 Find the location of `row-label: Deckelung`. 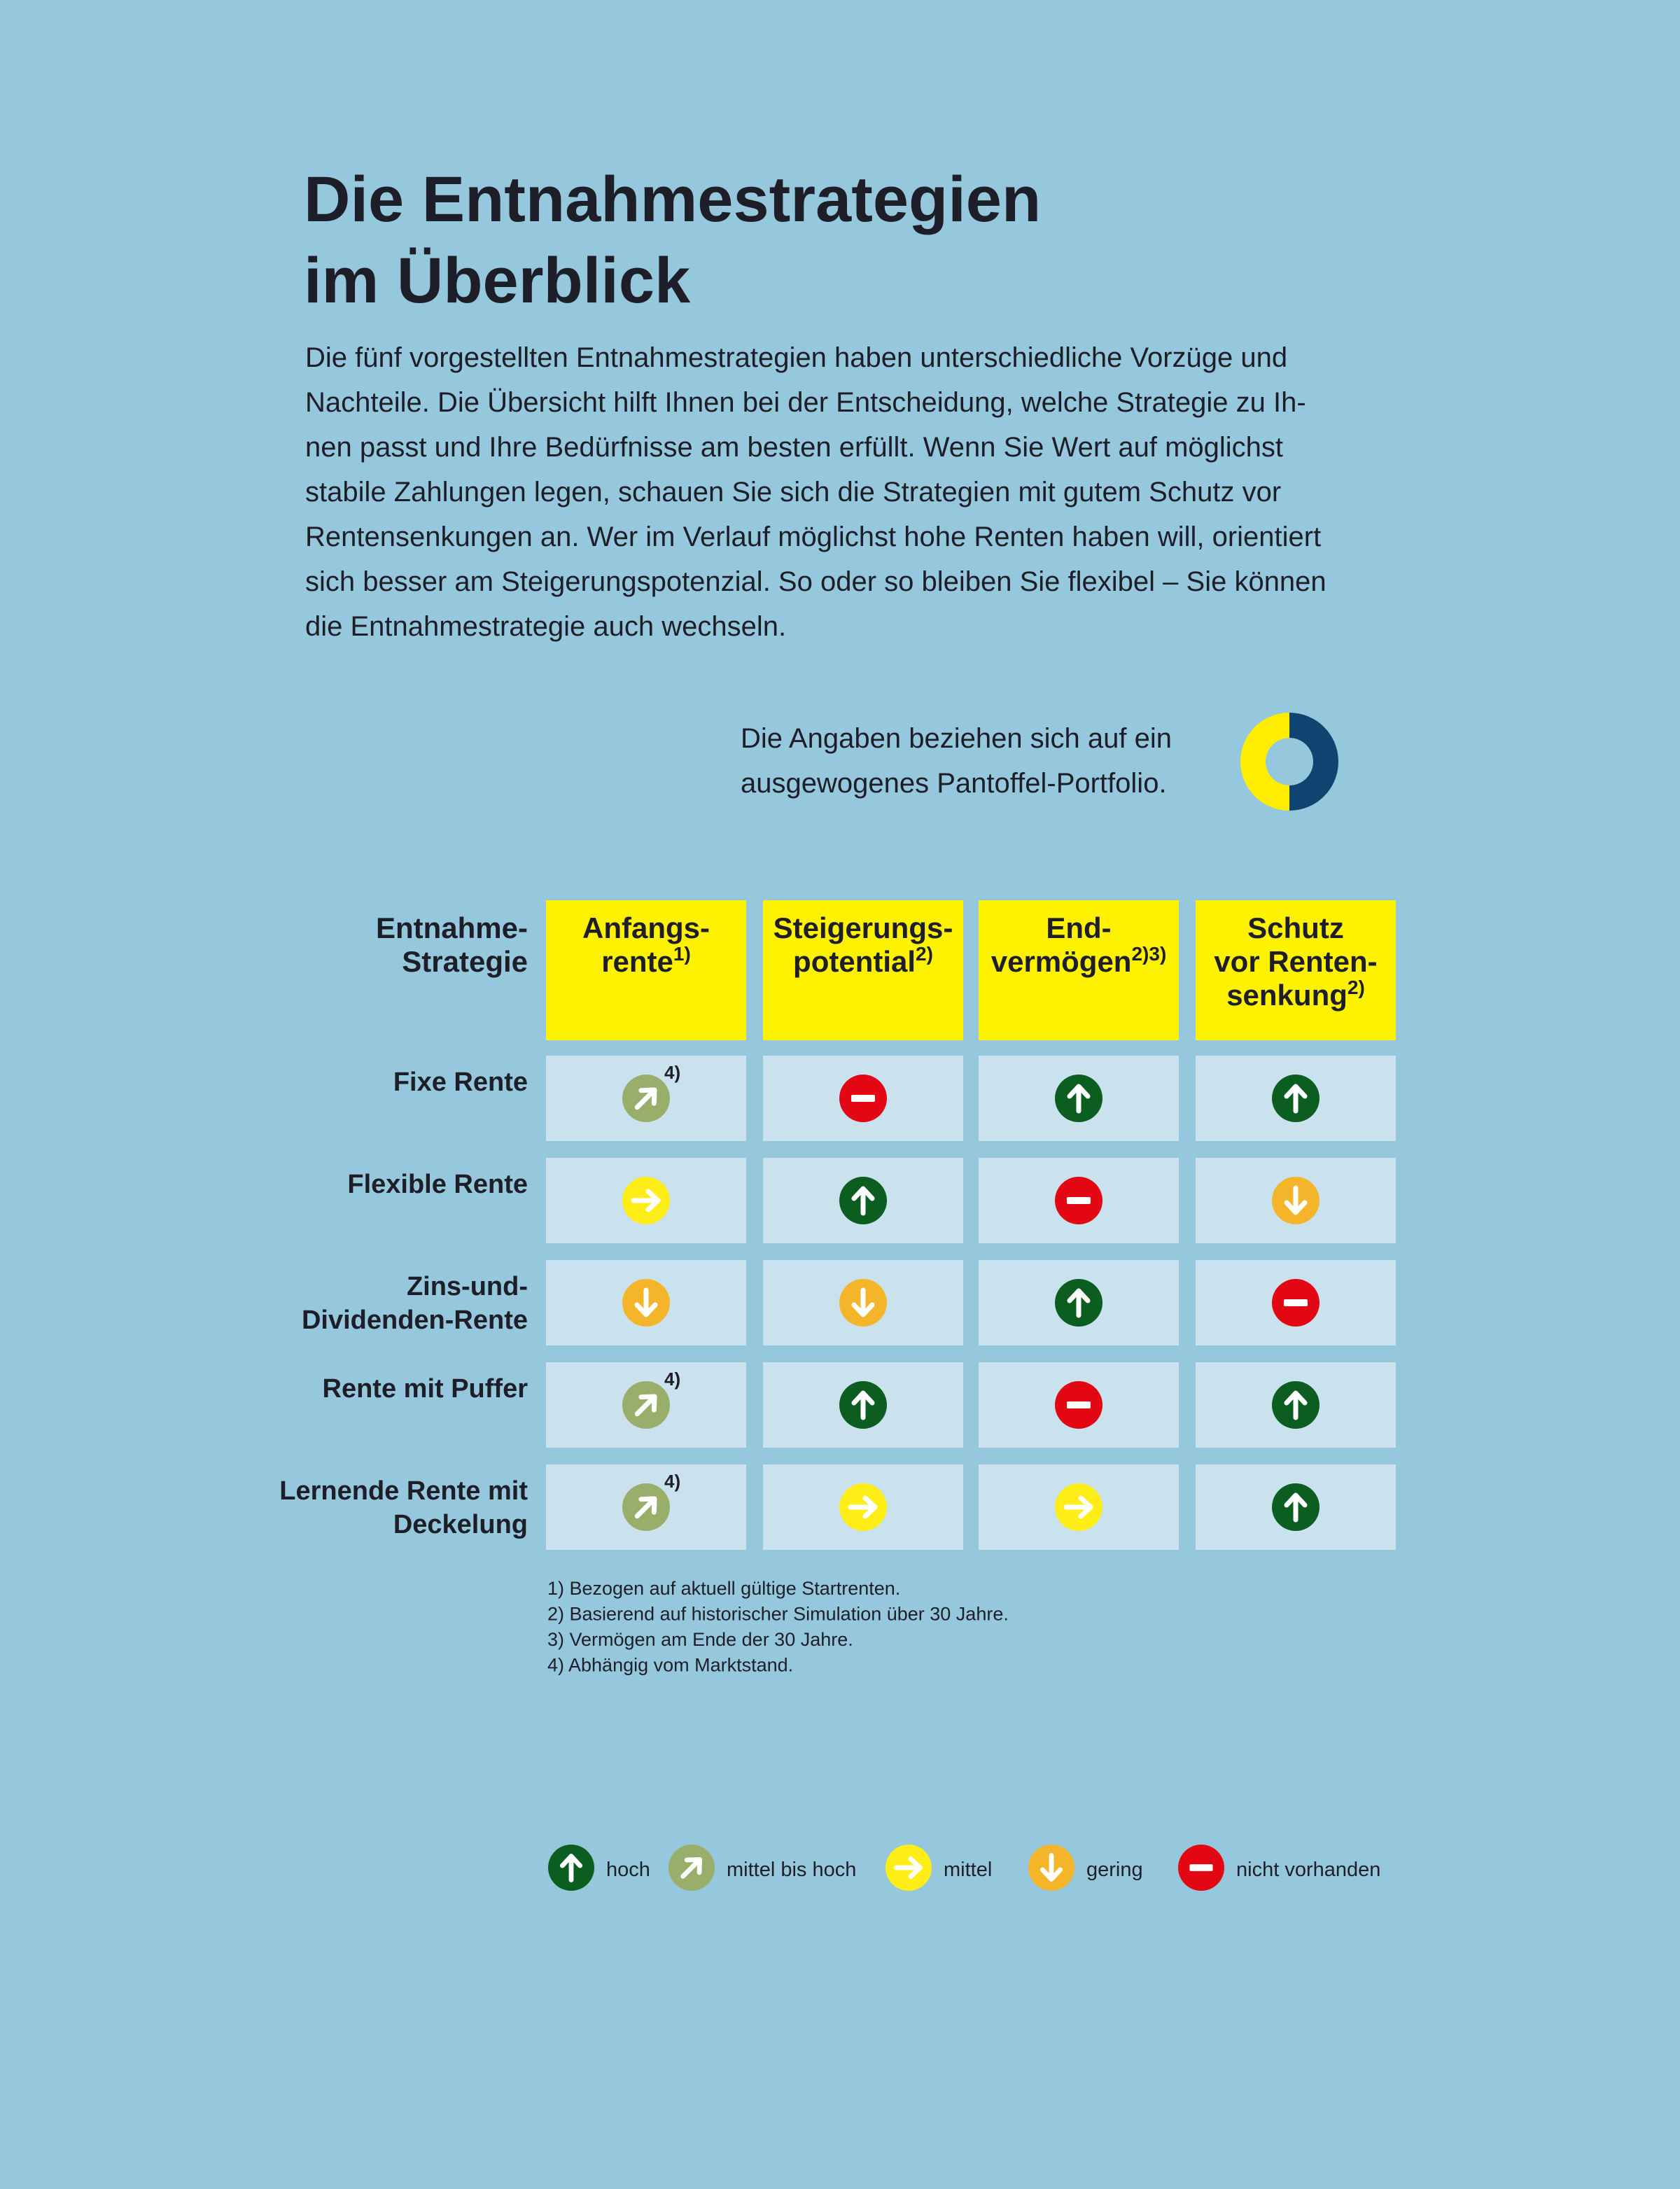

row-label: Deckelung is located at coordinates (460, 1525).